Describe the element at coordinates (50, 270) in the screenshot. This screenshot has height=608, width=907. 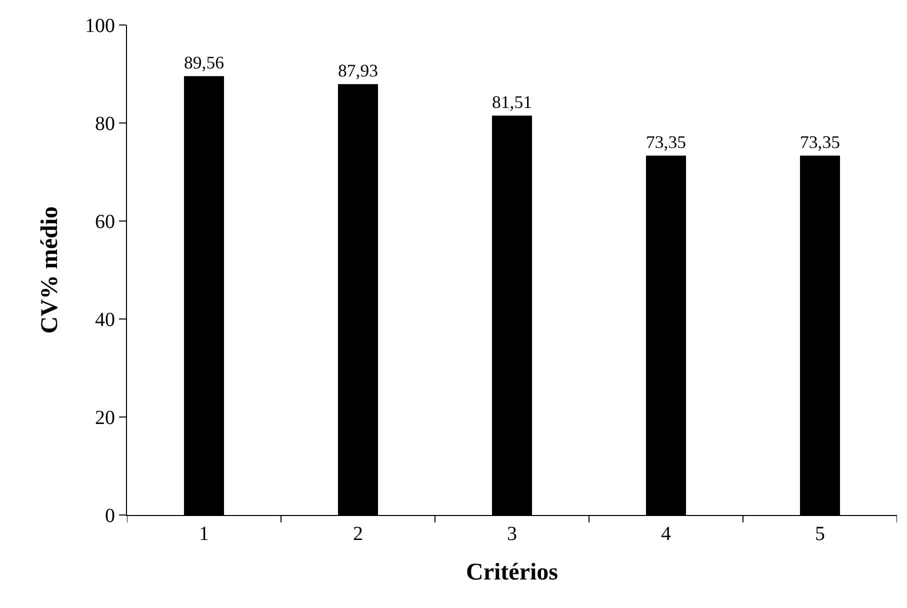
I see `y-axis-title: CV% médio` at that location.